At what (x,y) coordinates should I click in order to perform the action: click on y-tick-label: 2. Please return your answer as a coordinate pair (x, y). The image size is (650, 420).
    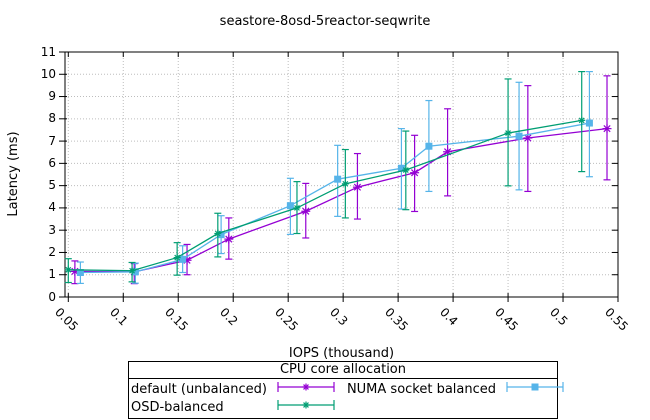
    Looking at the image, I should click on (52, 251).